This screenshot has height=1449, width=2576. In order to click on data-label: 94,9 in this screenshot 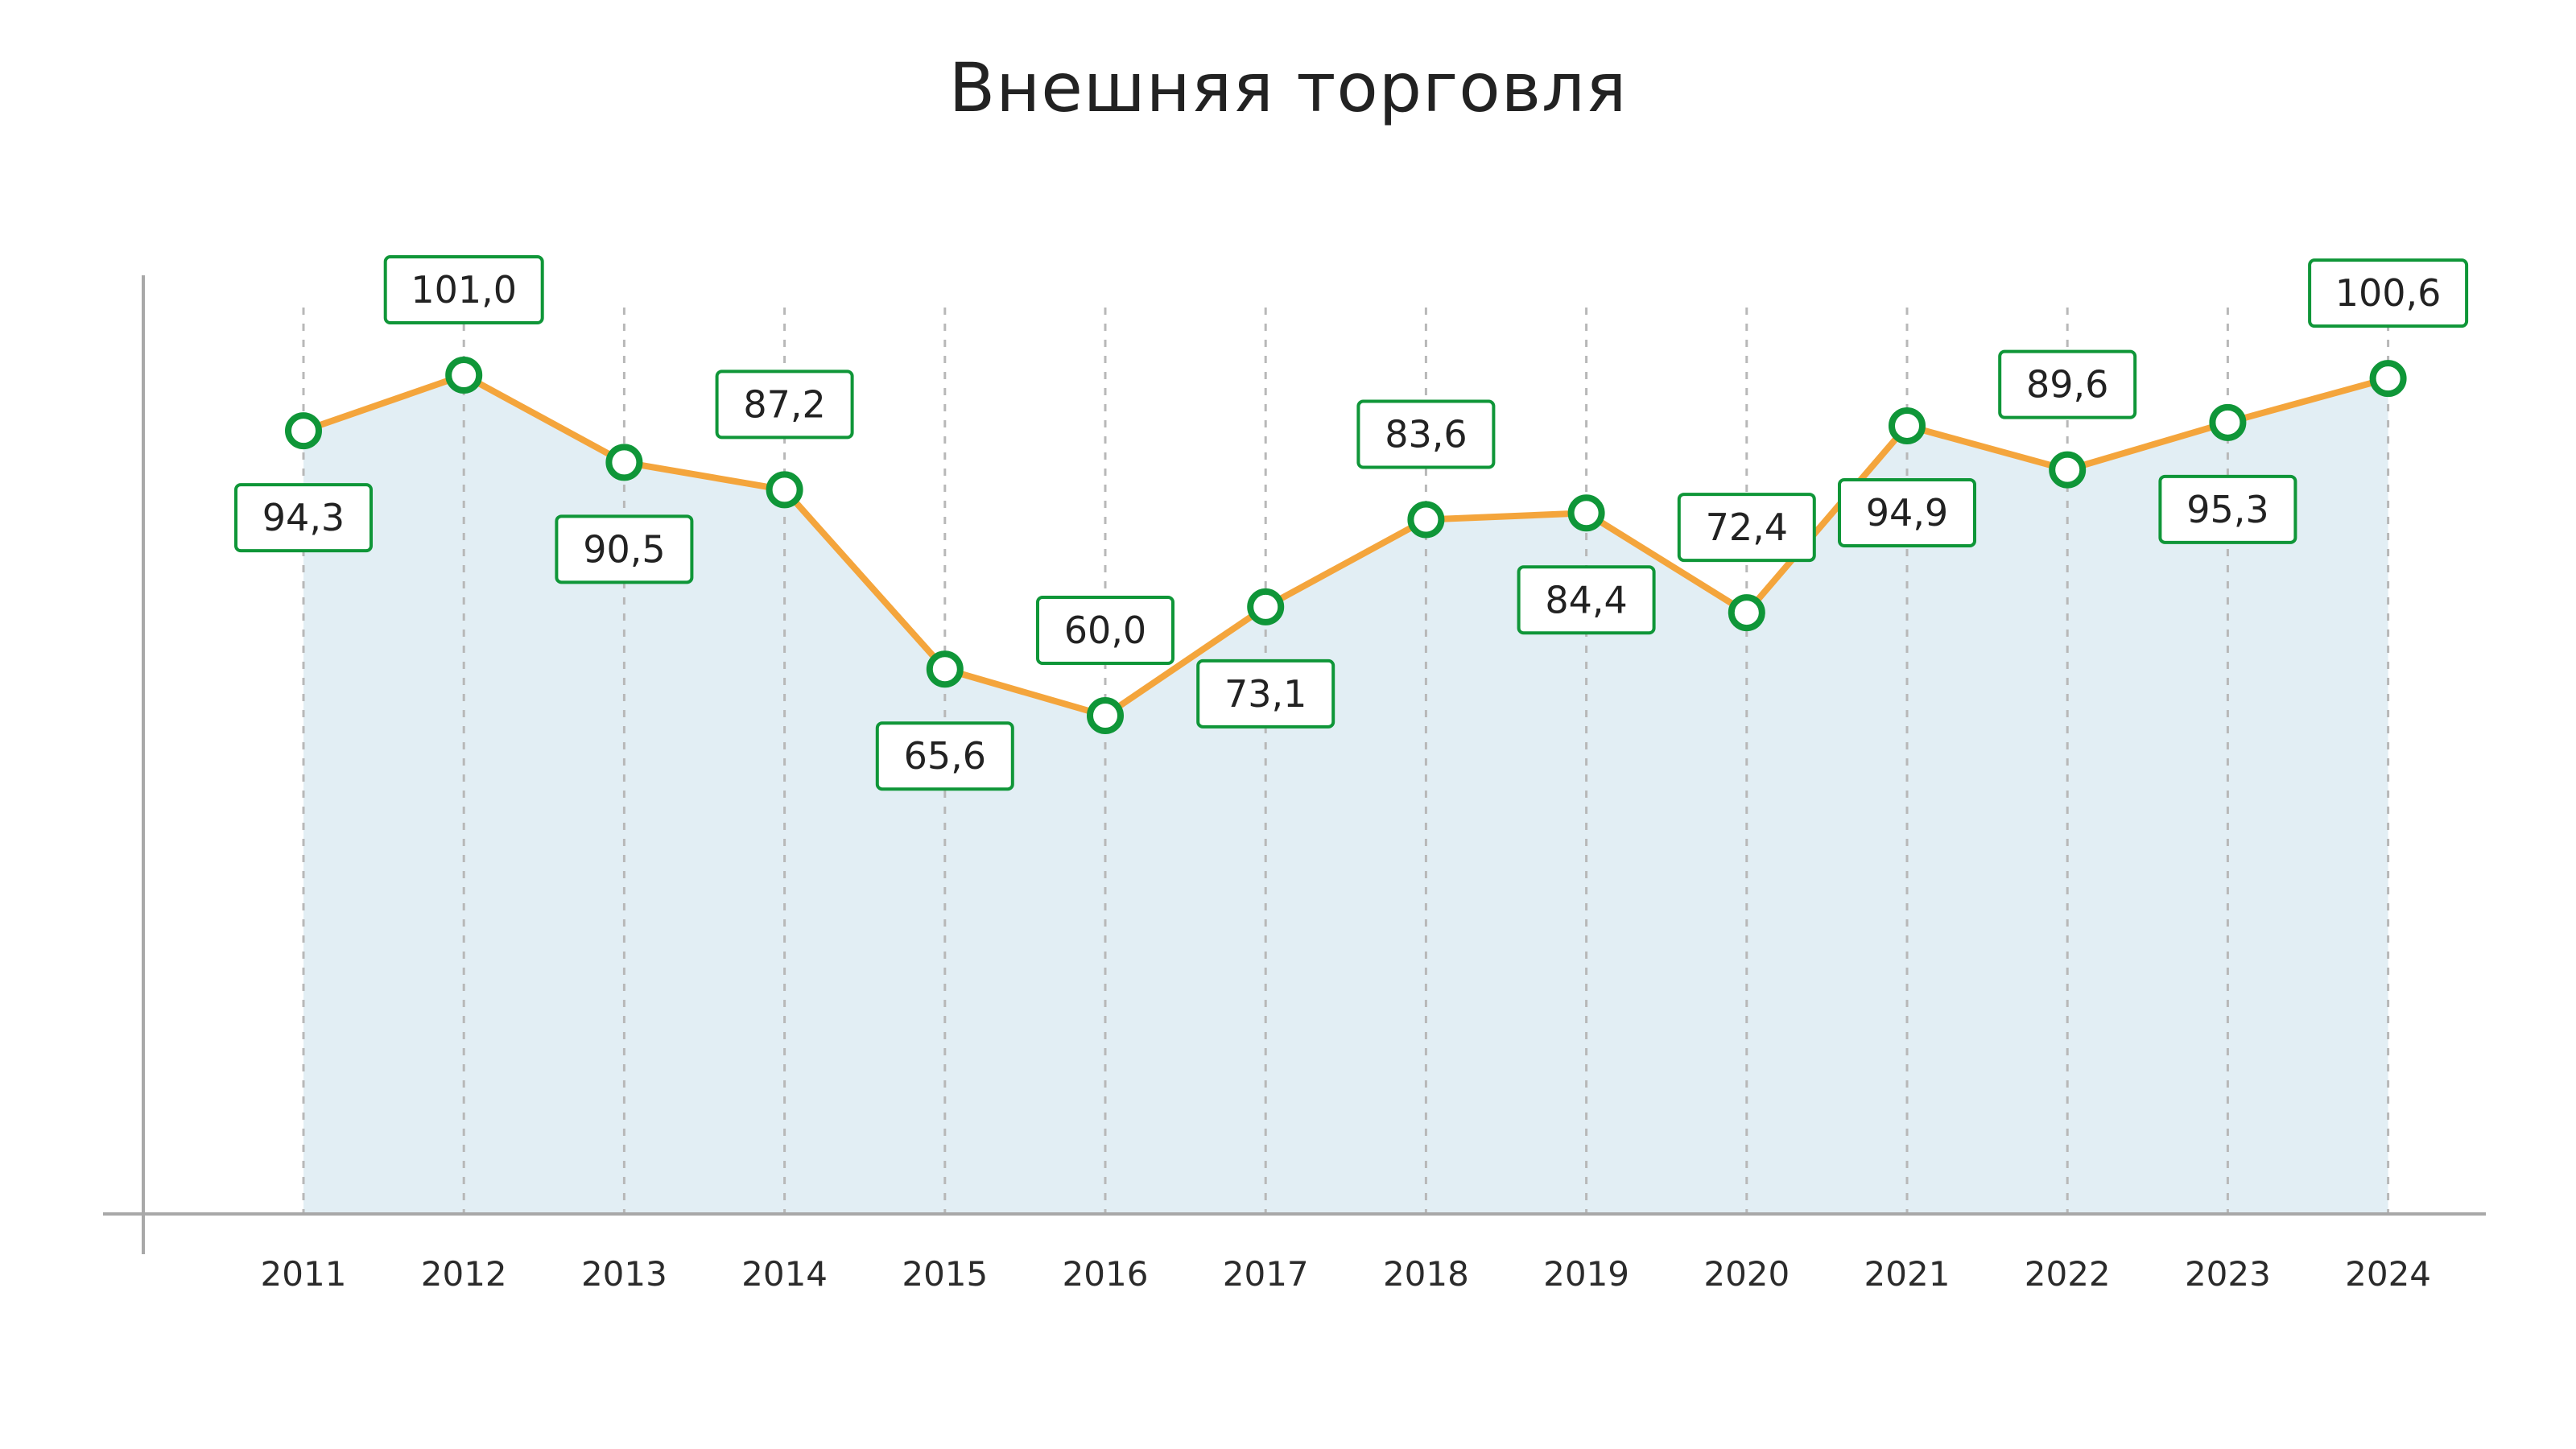, I will do `click(1907, 512)`.